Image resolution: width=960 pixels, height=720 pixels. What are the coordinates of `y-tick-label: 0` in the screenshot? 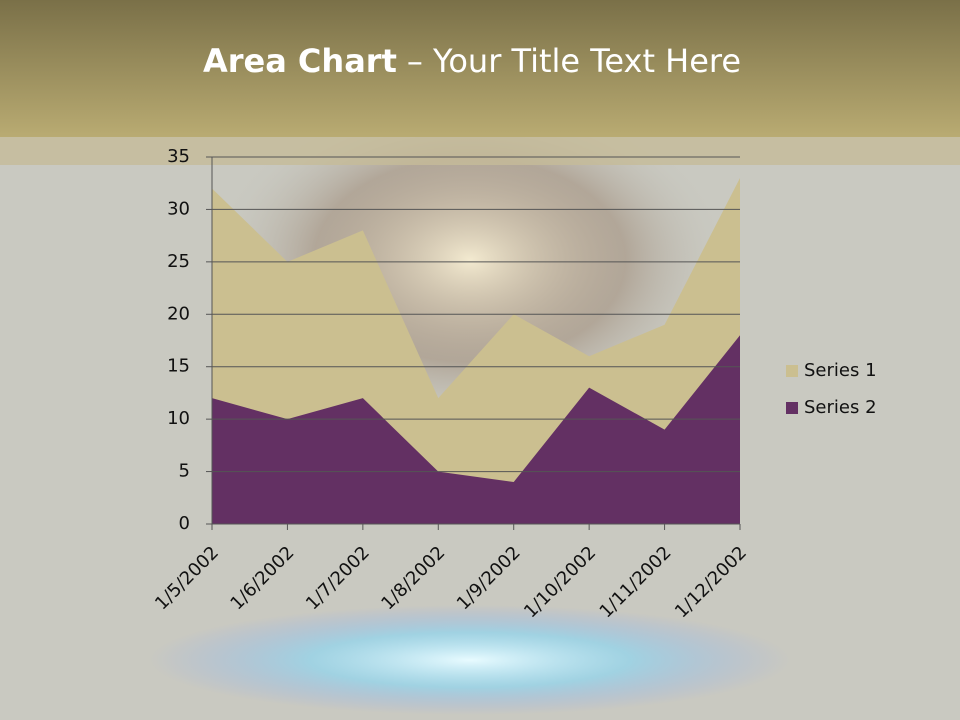 It's located at (184, 523).